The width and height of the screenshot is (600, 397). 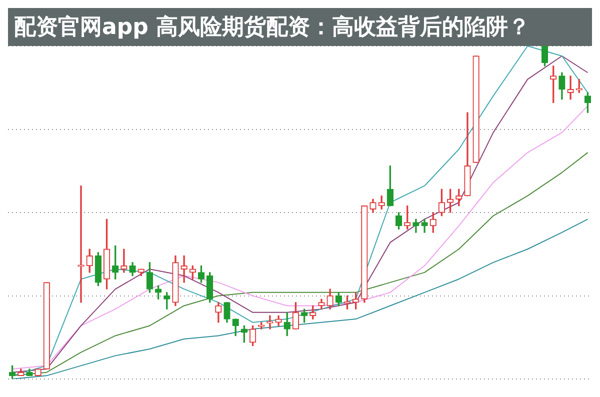 I want to click on chart-title: 配资官网app 高风险期货配资：高收益背后的陷阱？, so click(x=300, y=27).